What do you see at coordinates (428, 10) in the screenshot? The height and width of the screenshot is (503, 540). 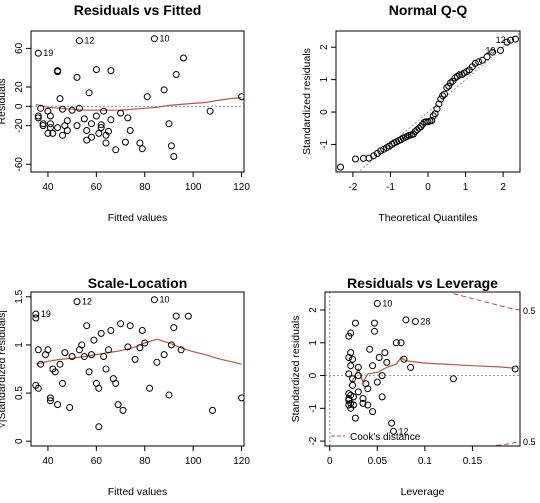 I see `chart-title: Normal Q-Q` at bounding box center [428, 10].